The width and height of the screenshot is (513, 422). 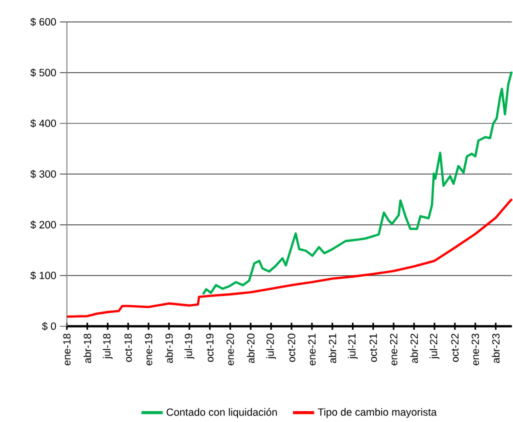 What do you see at coordinates (221, 413) in the screenshot?
I see `legend-label: Contado con liquidación` at bounding box center [221, 413].